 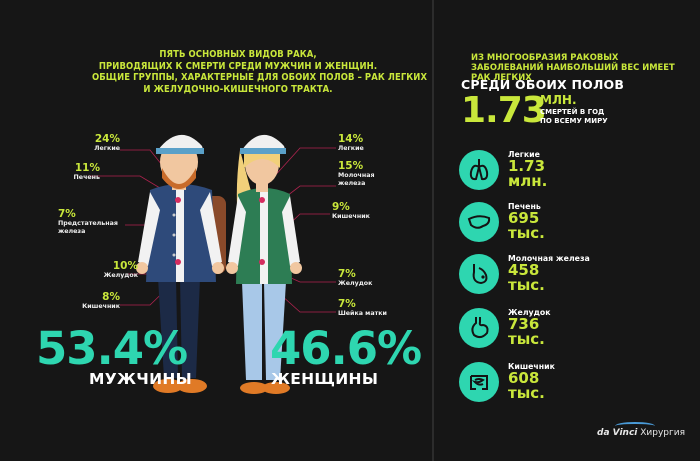 I want to click on men-stat-prostate: 7% Предстательная железа, so click(x=92, y=221).